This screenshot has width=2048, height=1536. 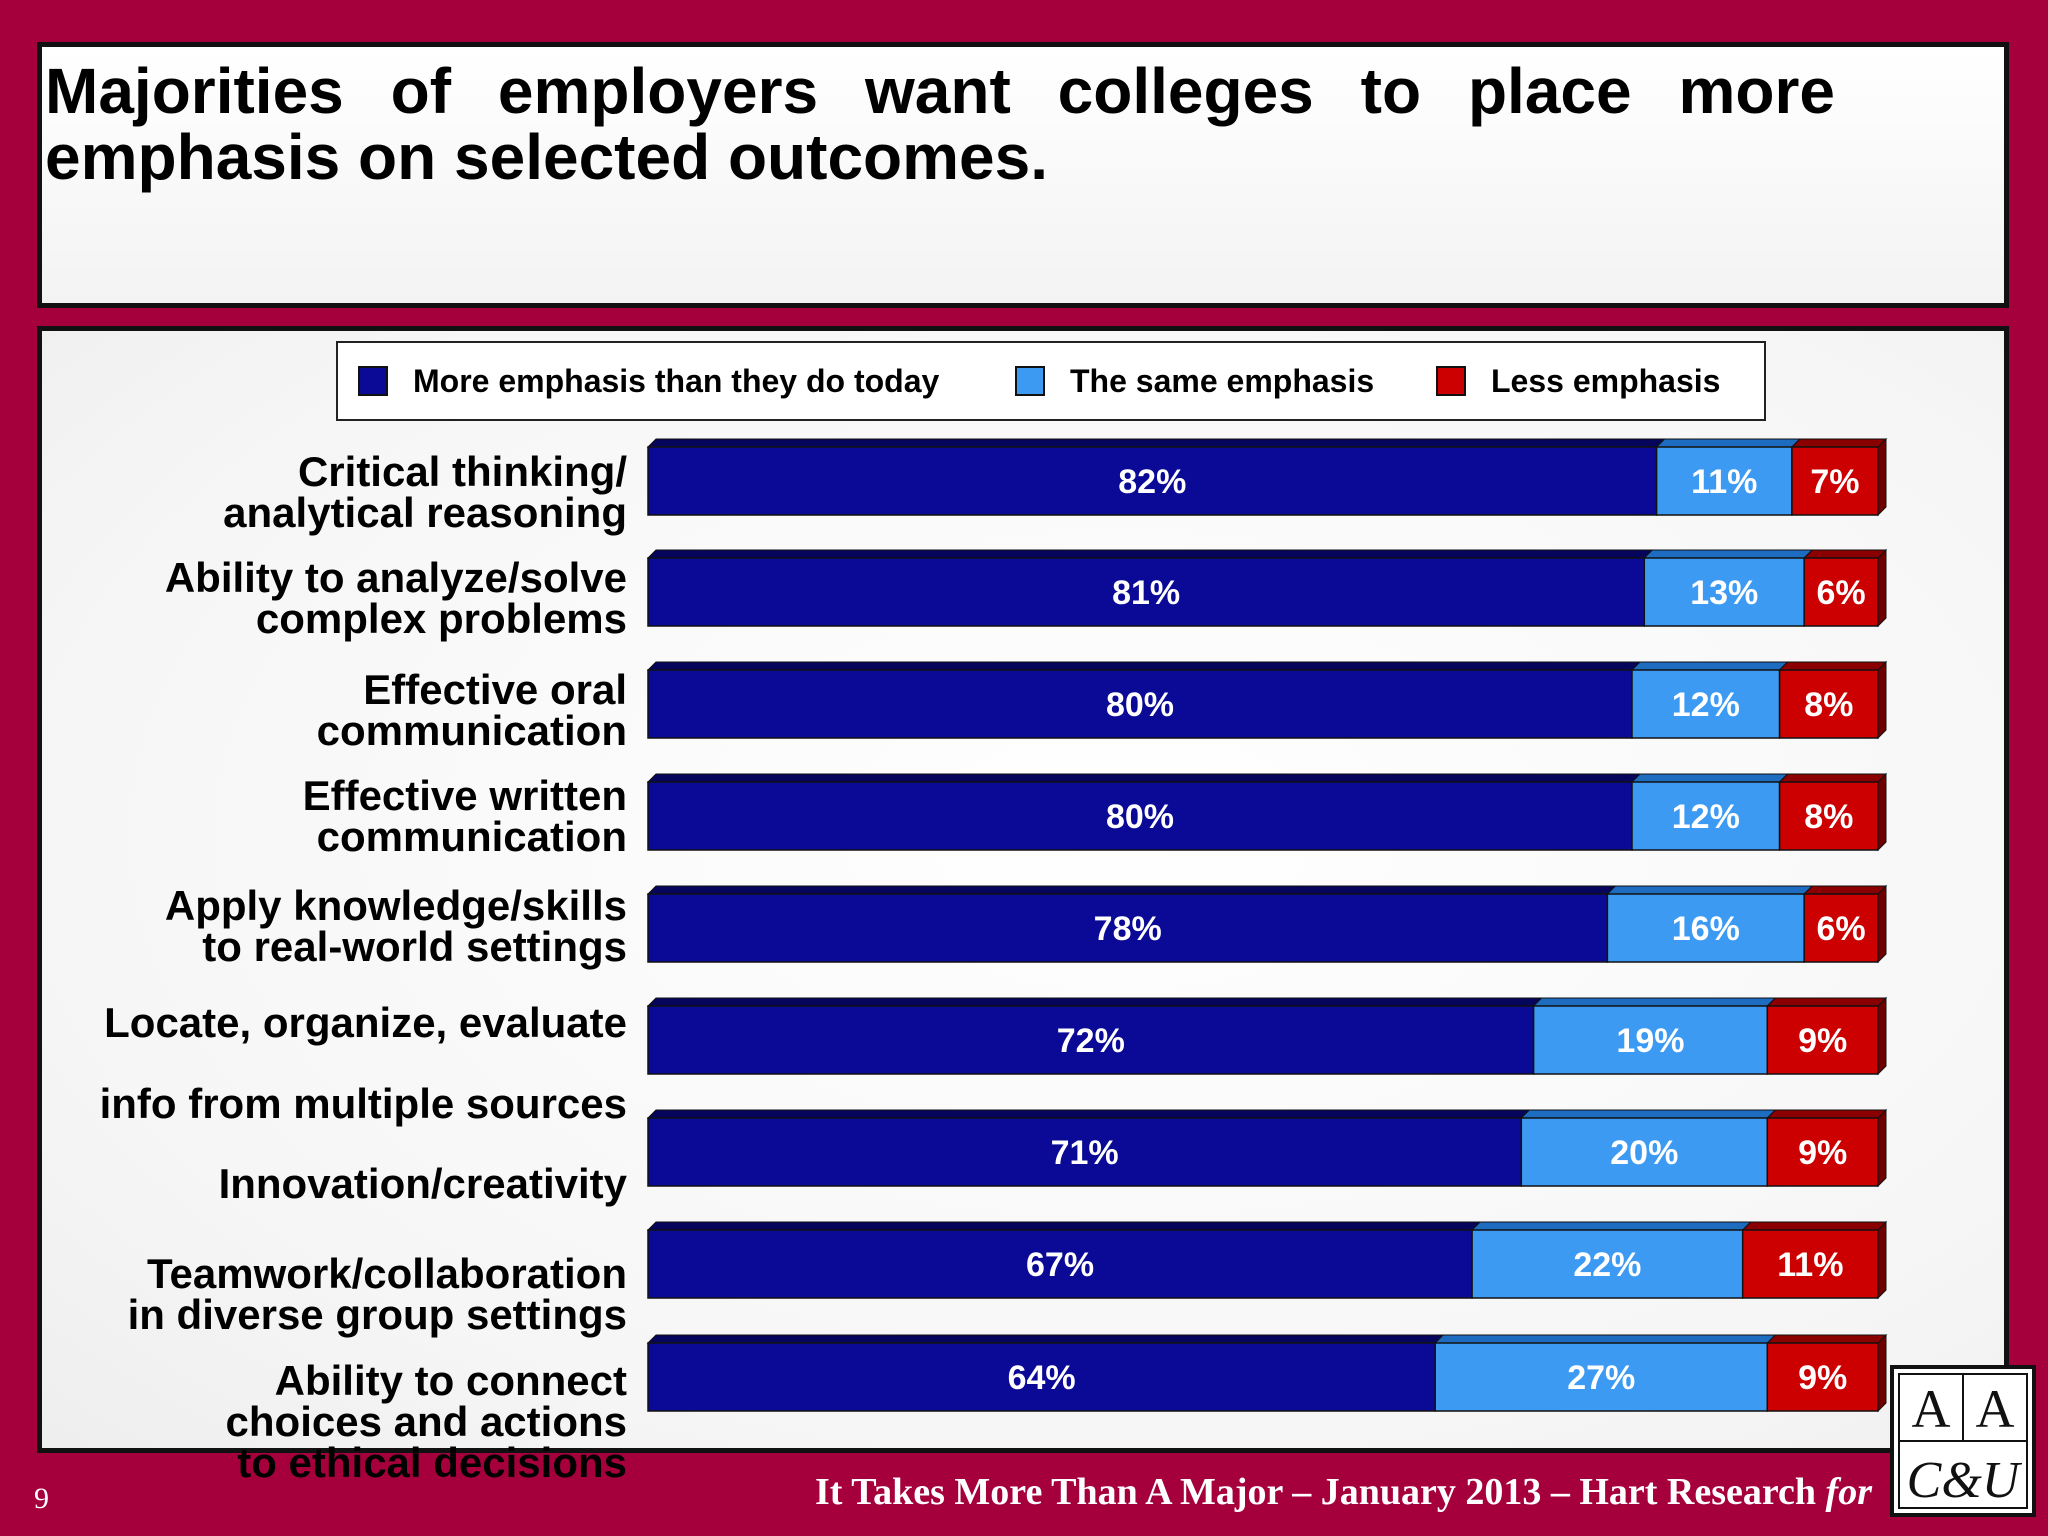 I want to click on legend-label-less: Less emphasis, so click(x=1606, y=380).